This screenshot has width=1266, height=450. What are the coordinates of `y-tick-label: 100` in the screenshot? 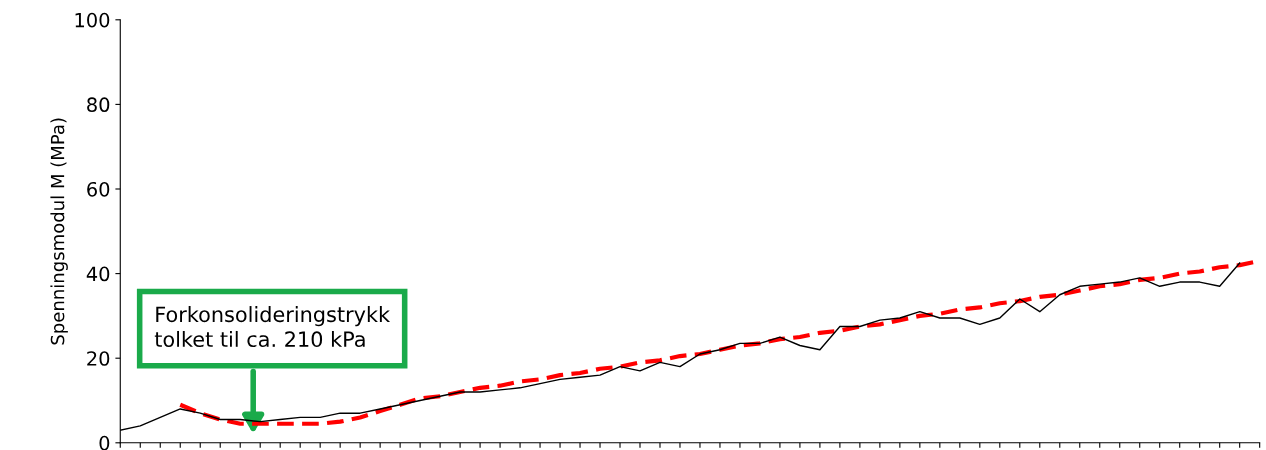 It's located at (92, 20).